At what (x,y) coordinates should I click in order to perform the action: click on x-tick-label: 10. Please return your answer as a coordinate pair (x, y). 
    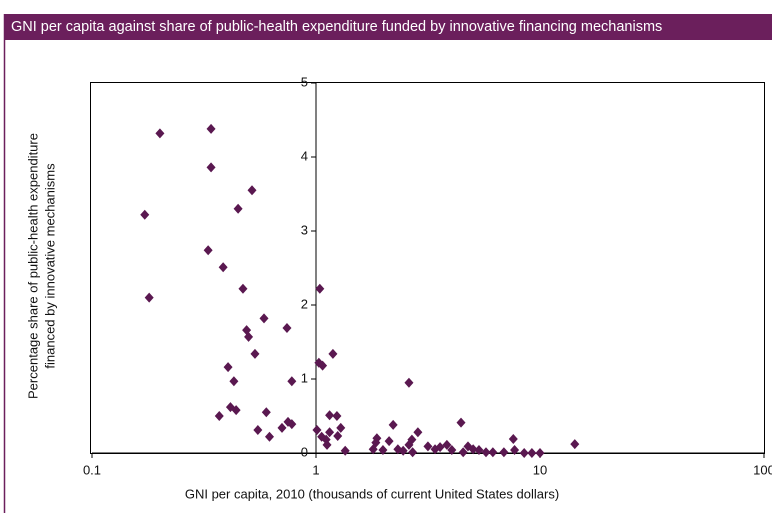
    Looking at the image, I should click on (540, 469).